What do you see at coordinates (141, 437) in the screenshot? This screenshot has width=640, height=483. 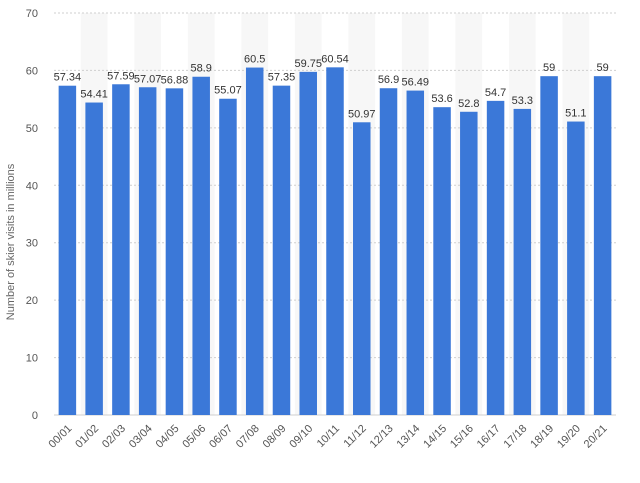 I see `x-tick-label: 03/04` at bounding box center [141, 437].